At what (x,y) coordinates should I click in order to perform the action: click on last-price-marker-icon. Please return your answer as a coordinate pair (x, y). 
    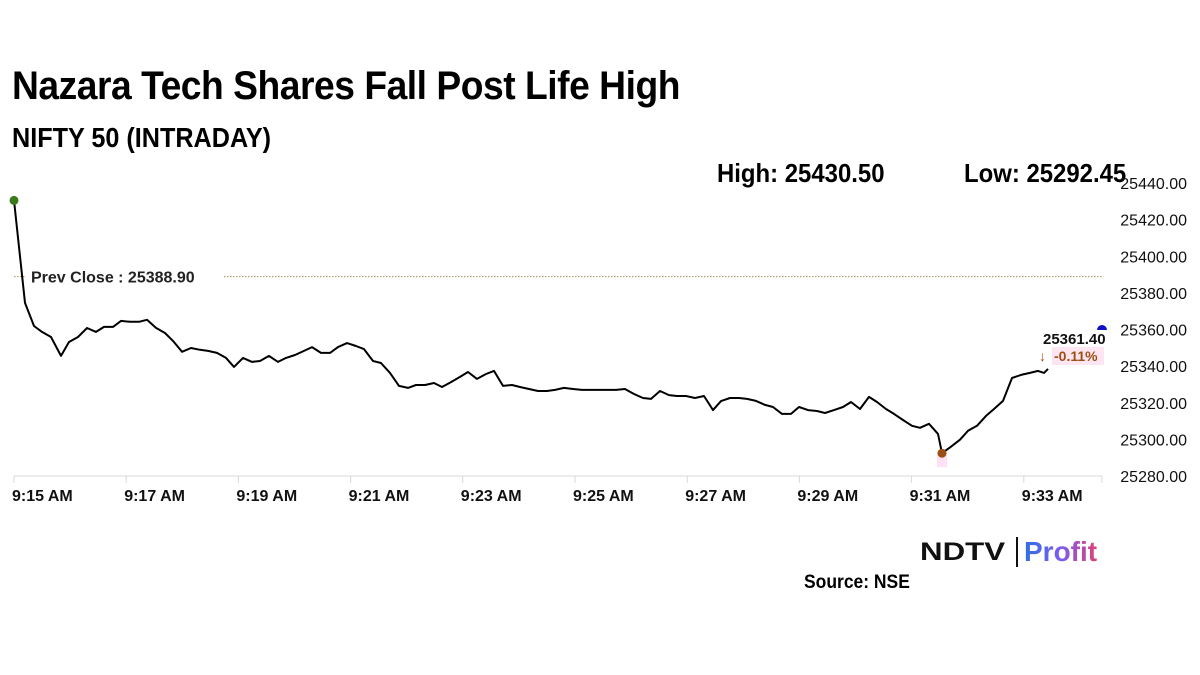
    Looking at the image, I should click on (1102, 327).